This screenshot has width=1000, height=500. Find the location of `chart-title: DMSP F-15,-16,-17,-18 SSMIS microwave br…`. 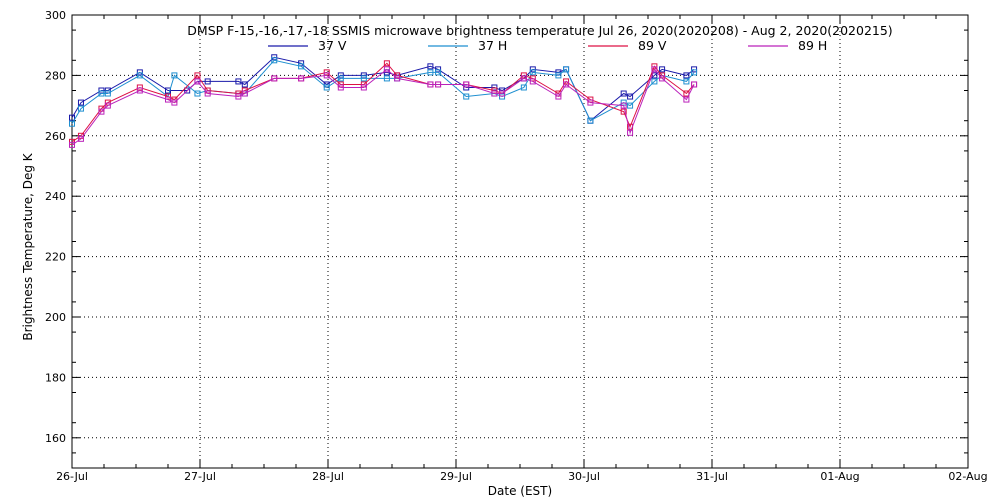

chart-title: DMSP F-15,-16,-17,-18 SSMIS microwave br… is located at coordinates (539, 30).